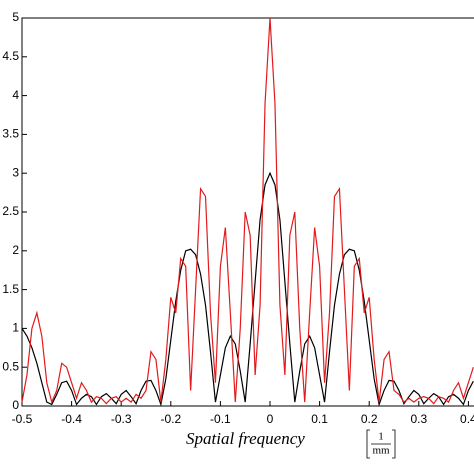 The height and width of the screenshot is (474, 474). I want to click on y-tick-label: 0.5, so click(10, 366).